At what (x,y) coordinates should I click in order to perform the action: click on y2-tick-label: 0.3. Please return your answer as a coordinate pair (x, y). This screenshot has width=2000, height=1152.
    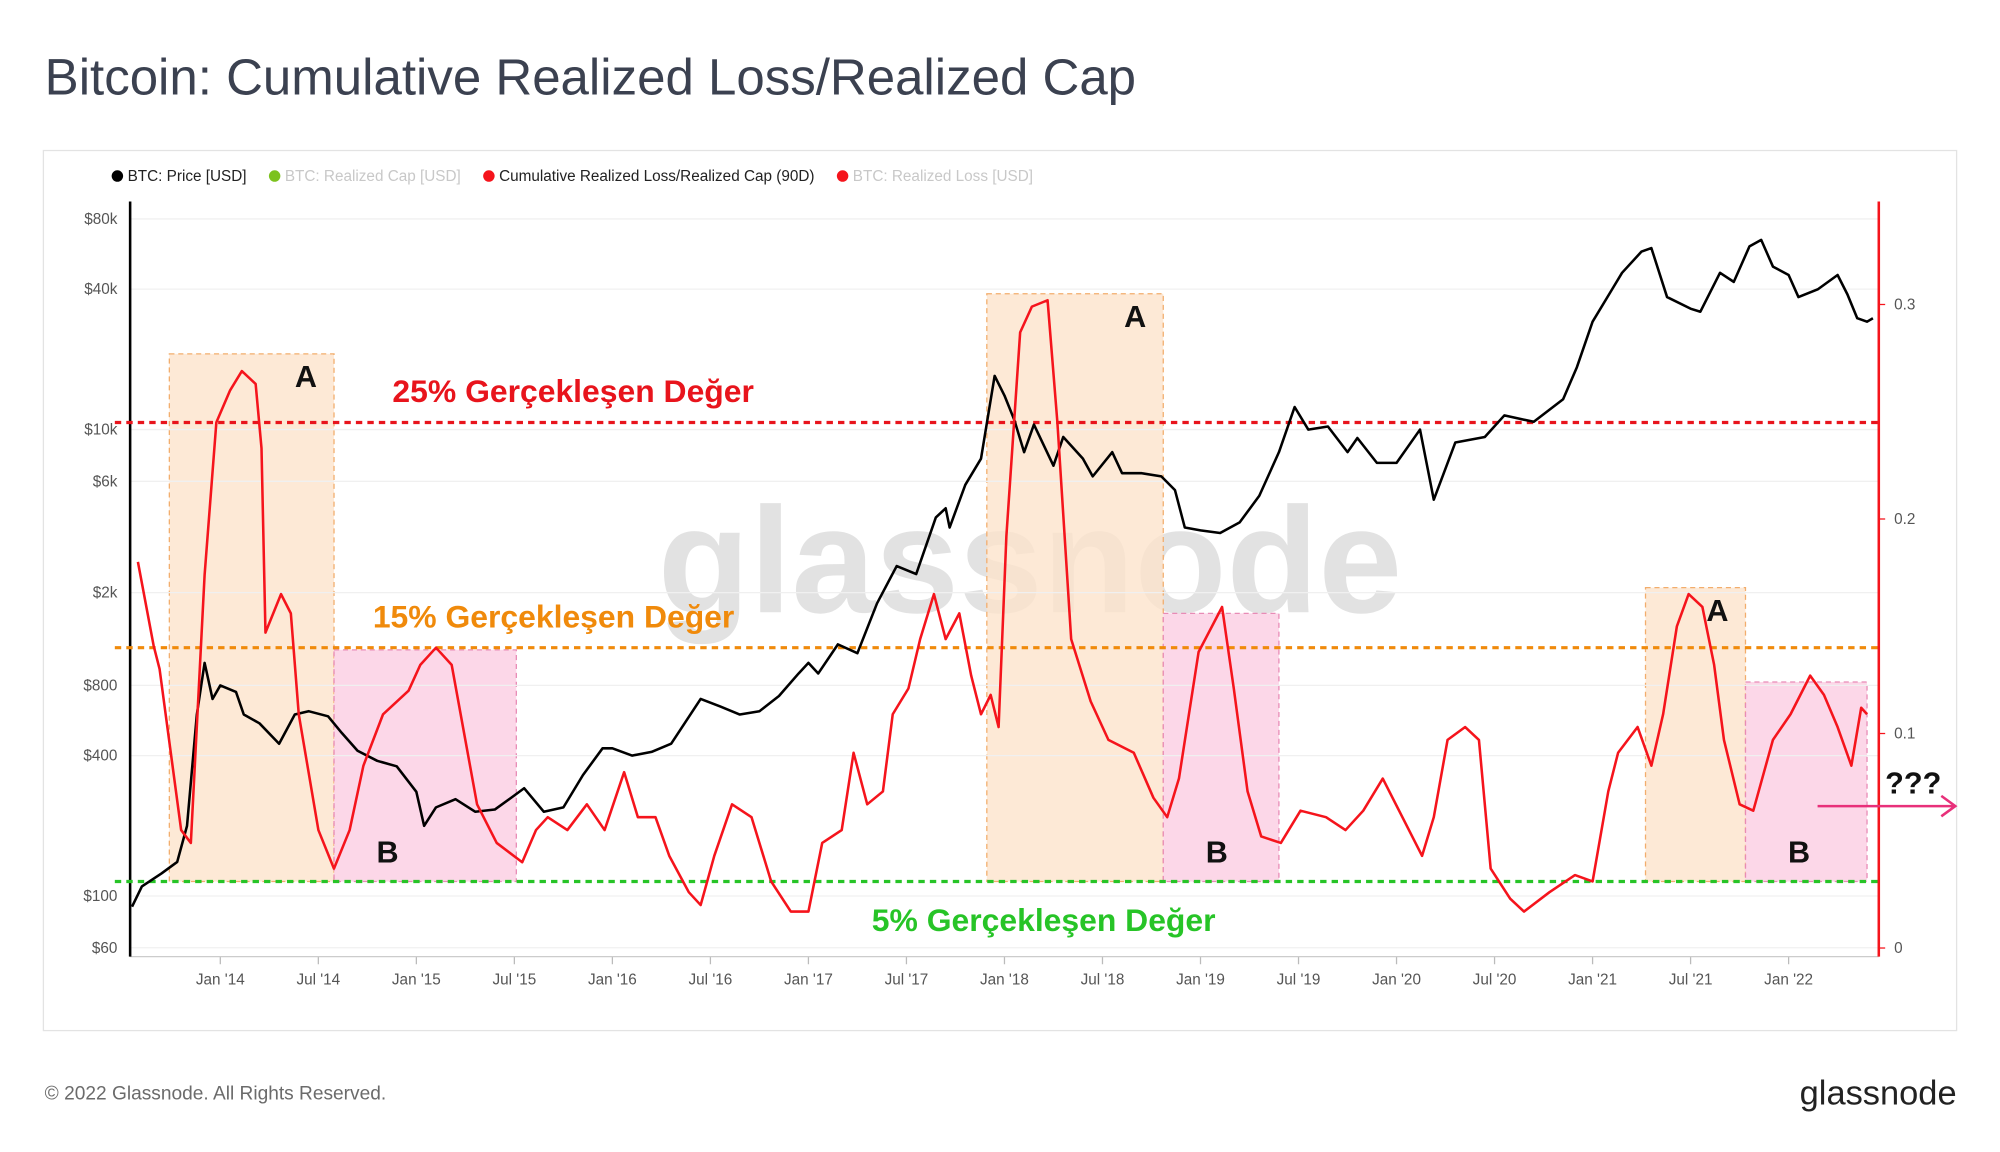
    Looking at the image, I should click on (1904, 305).